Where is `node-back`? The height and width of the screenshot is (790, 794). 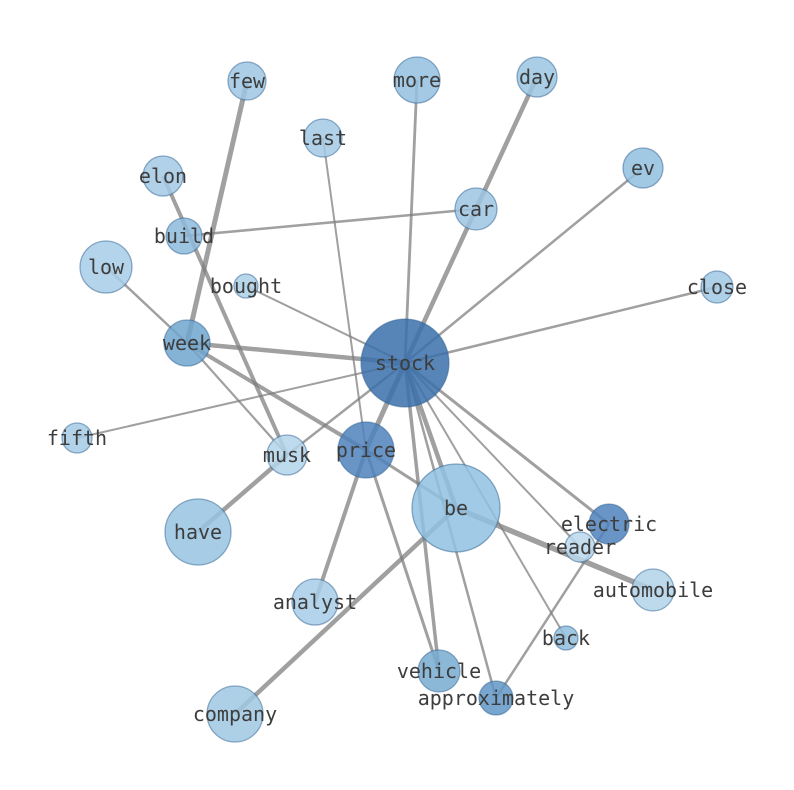
node-back is located at coordinates (566, 638).